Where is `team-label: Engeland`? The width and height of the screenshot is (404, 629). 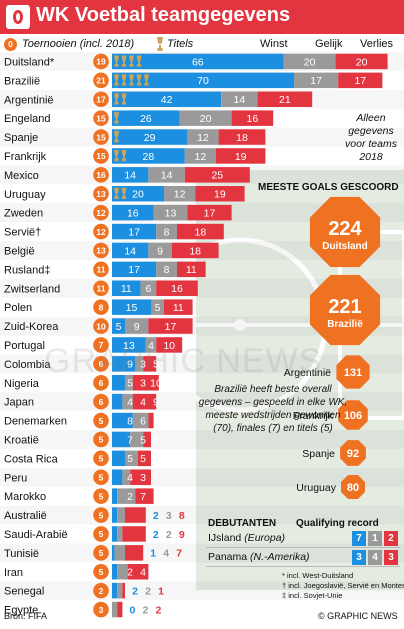
team-label: Engeland is located at coordinates (27, 119).